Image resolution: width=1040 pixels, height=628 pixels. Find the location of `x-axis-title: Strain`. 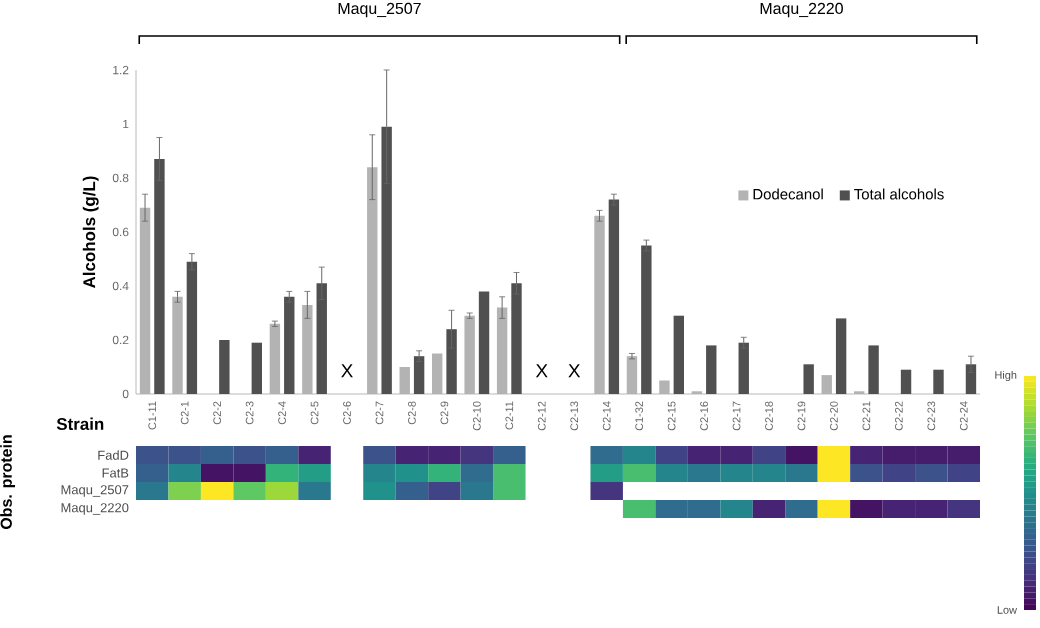

x-axis-title: Strain is located at coordinates (80, 424).